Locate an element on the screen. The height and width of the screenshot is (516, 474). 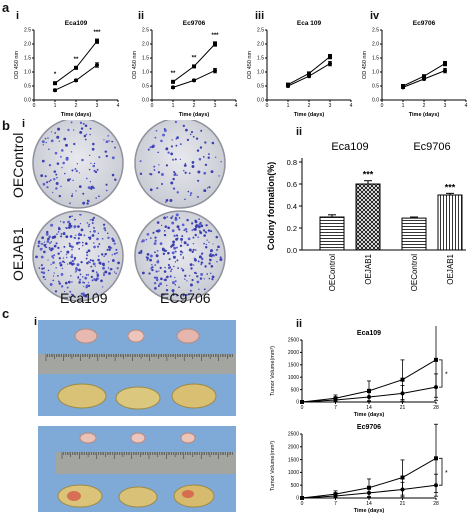
colony-plates is located at coordinates (129, 211).